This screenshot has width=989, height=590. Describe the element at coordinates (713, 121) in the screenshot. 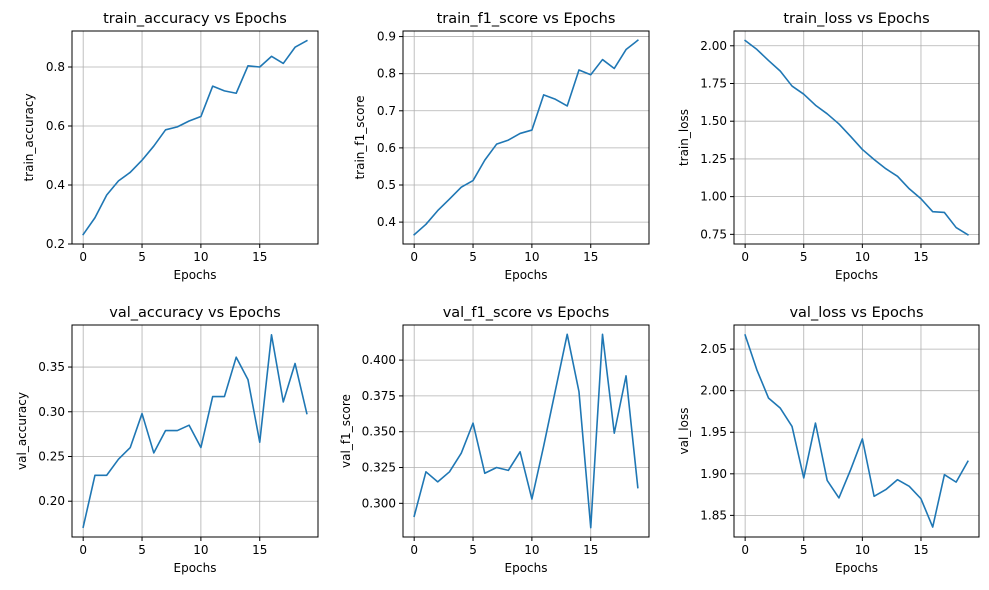

I see `y-tick-label: 1.50` at that location.